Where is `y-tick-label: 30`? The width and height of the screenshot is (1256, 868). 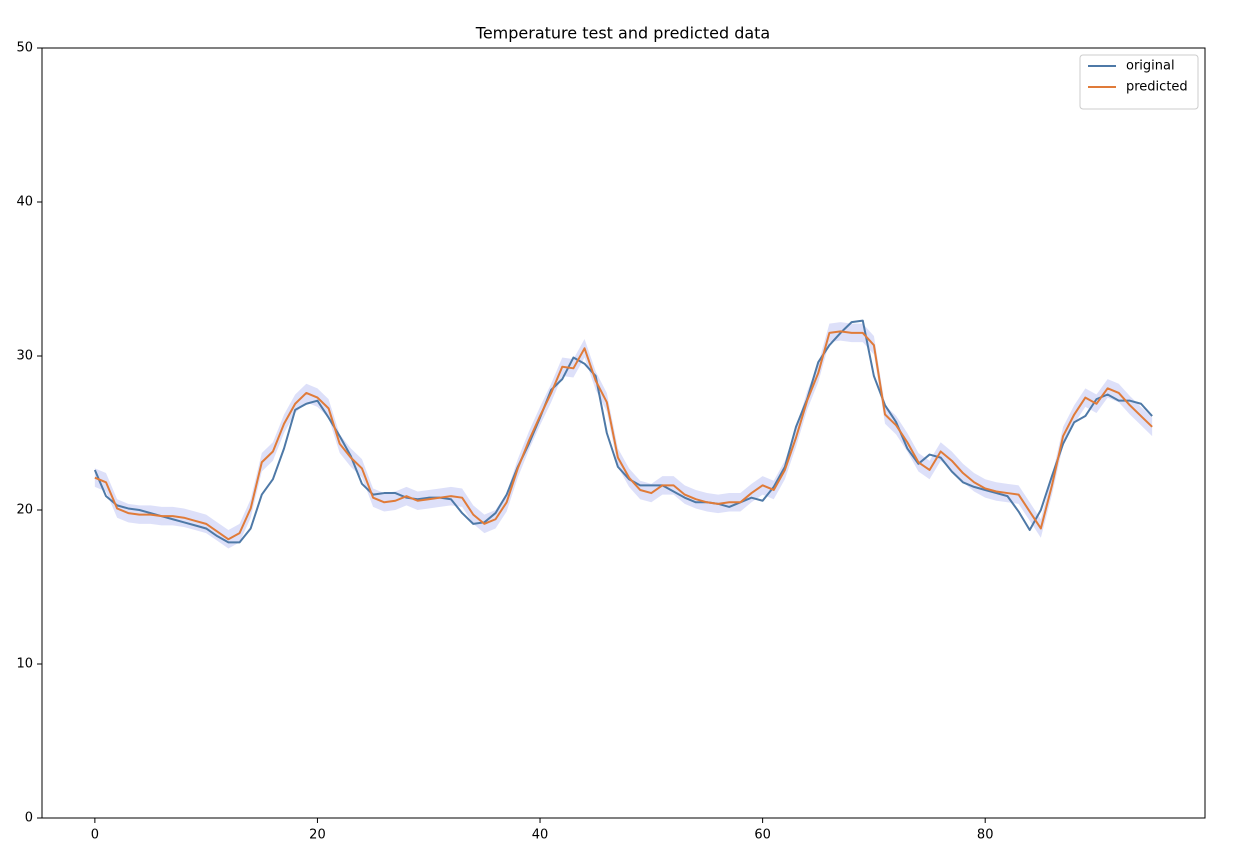 y-tick-label: 30 is located at coordinates (24, 356).